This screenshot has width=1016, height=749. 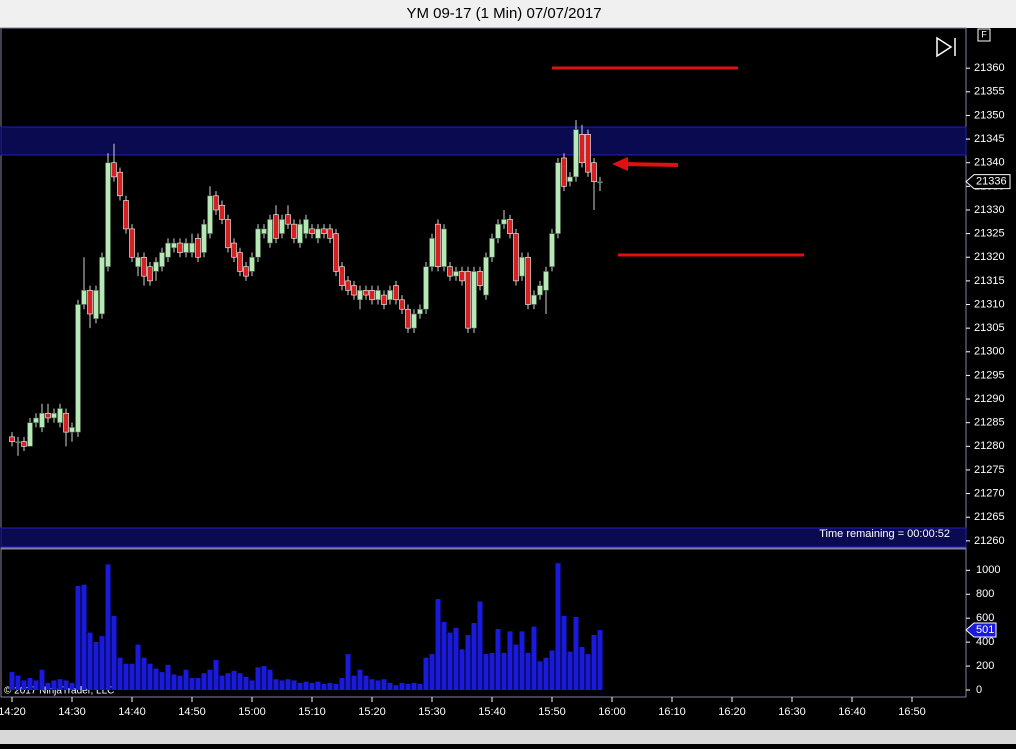 I want to click on scroll-end-button, so click(x=946, y=47).